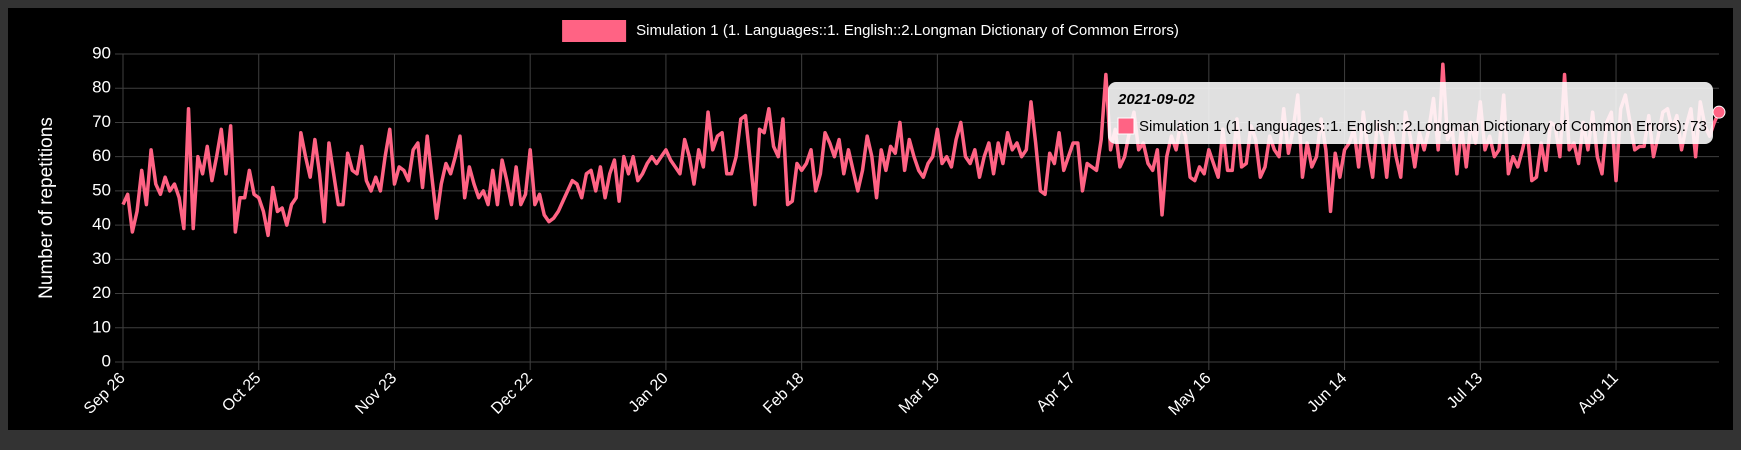 The width and height of the screenshot is (1741, 450). What do you see at coordinates (1156, 99) in the screenshot?
I see `tooltip-title: 2021-09-02` at bounding box center [1156, 99].